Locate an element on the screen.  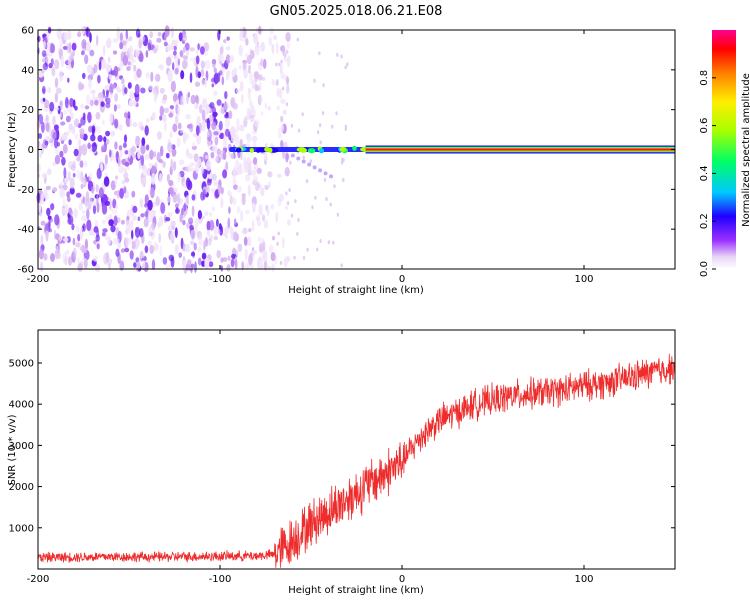
y-tick-label: 3000 is located at coordinates (21, 446).